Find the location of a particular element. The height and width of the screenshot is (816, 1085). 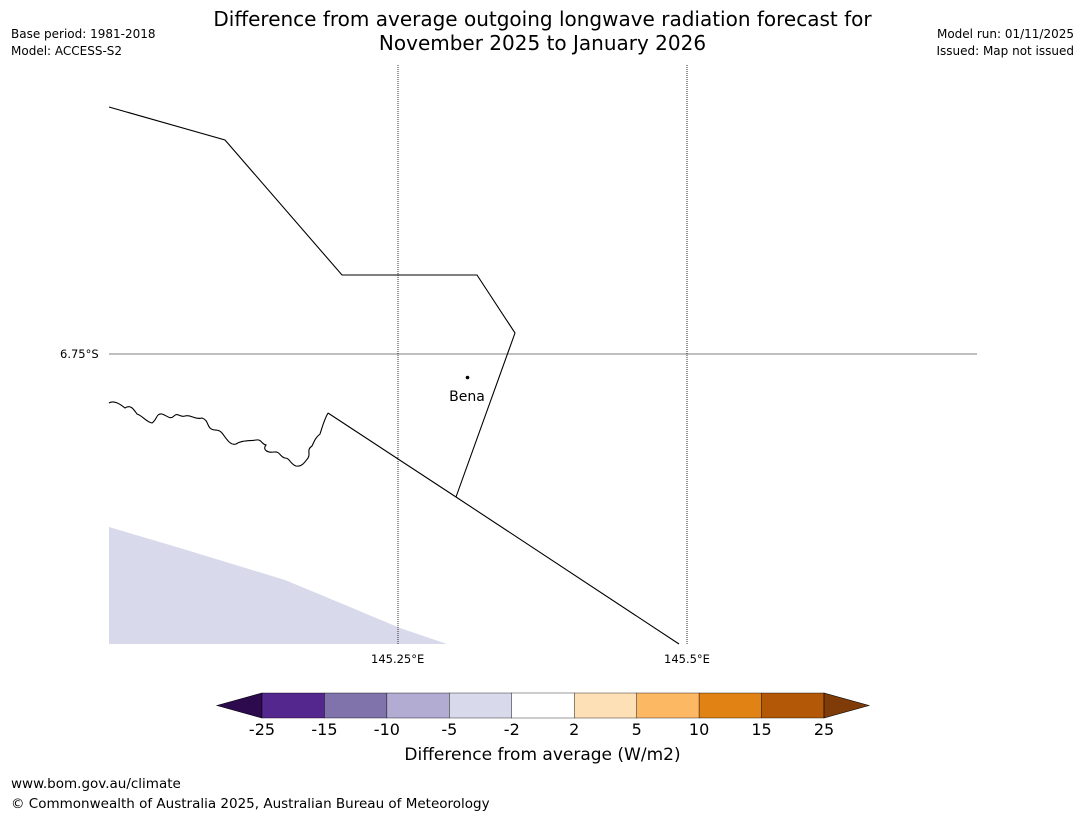

title-line-2: November 2025 to January 2026 is located at coordinates (542, 43).